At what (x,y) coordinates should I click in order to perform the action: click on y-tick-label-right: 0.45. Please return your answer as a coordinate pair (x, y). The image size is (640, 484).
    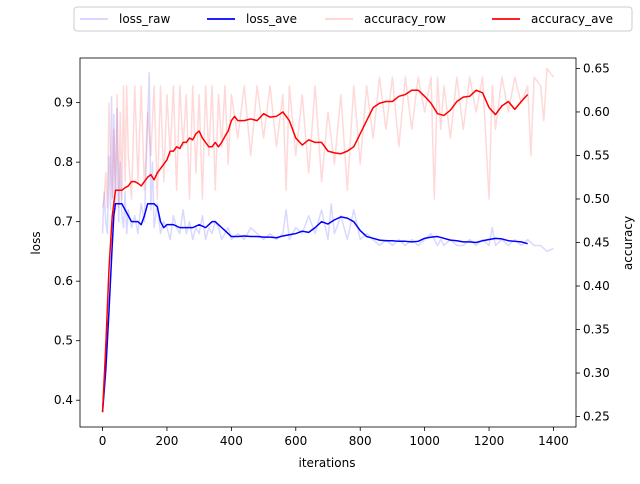
    Looking at the image, I should click on (596, 243).